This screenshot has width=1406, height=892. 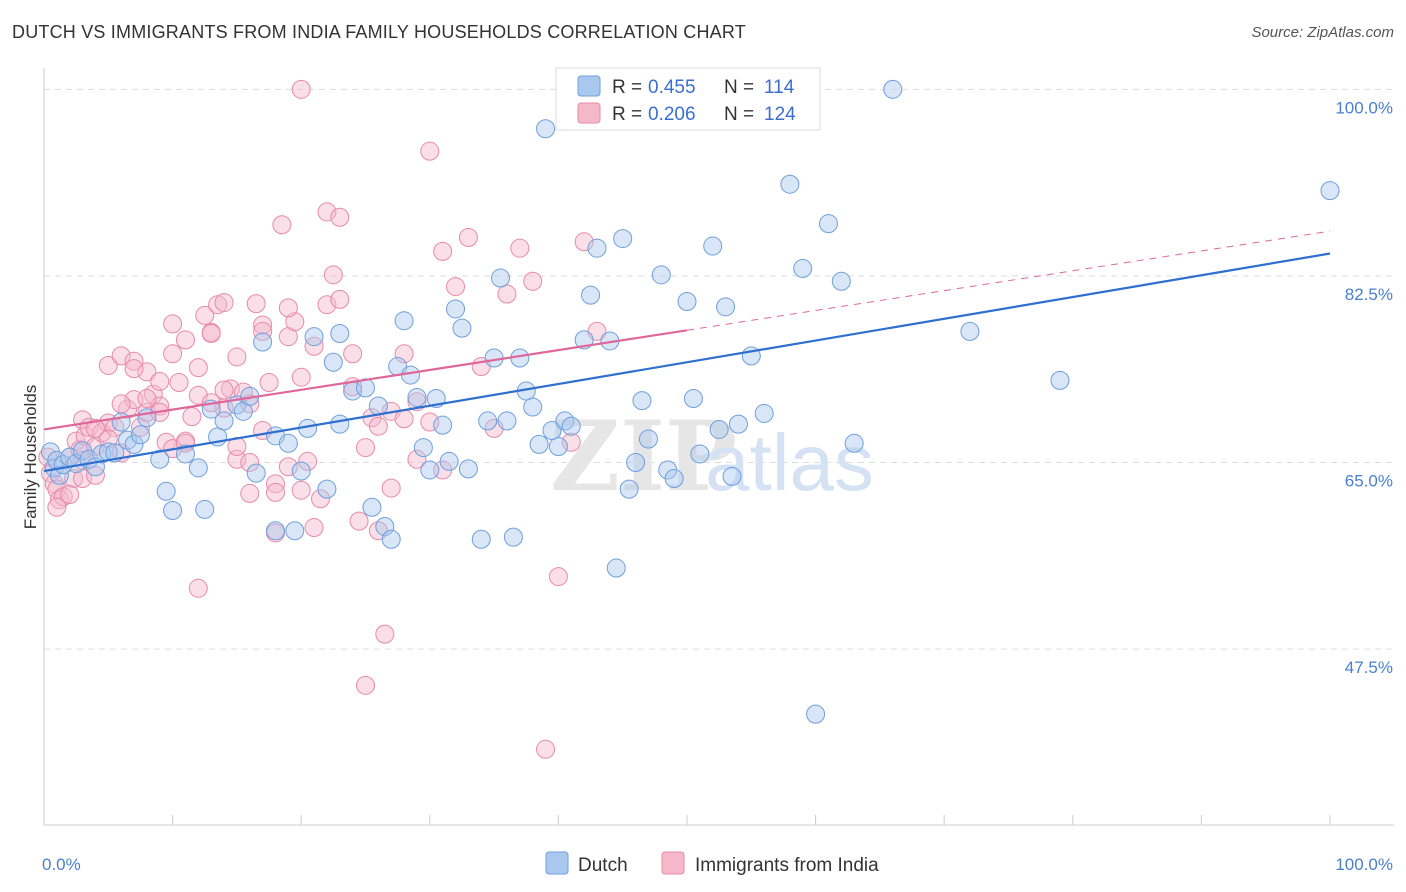 I want to click on y-tick-label-1: 65.0%, so click(x=1369, y=480).